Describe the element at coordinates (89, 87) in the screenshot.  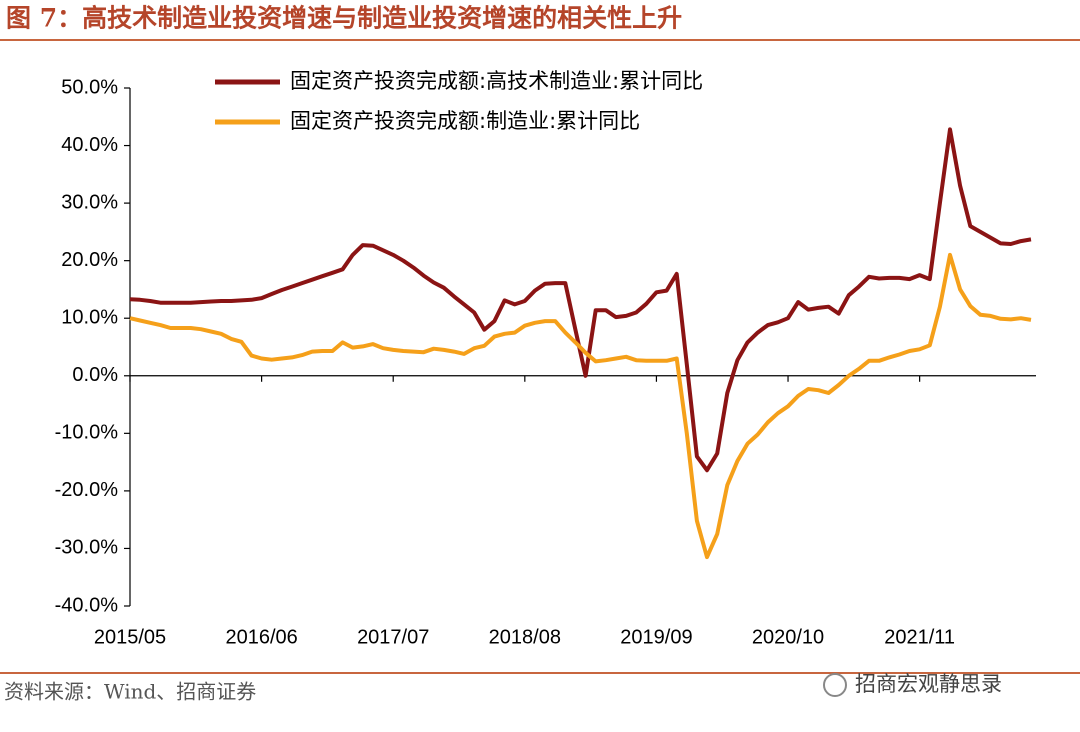
I see `y-tick-label: 50.0%` at that location.